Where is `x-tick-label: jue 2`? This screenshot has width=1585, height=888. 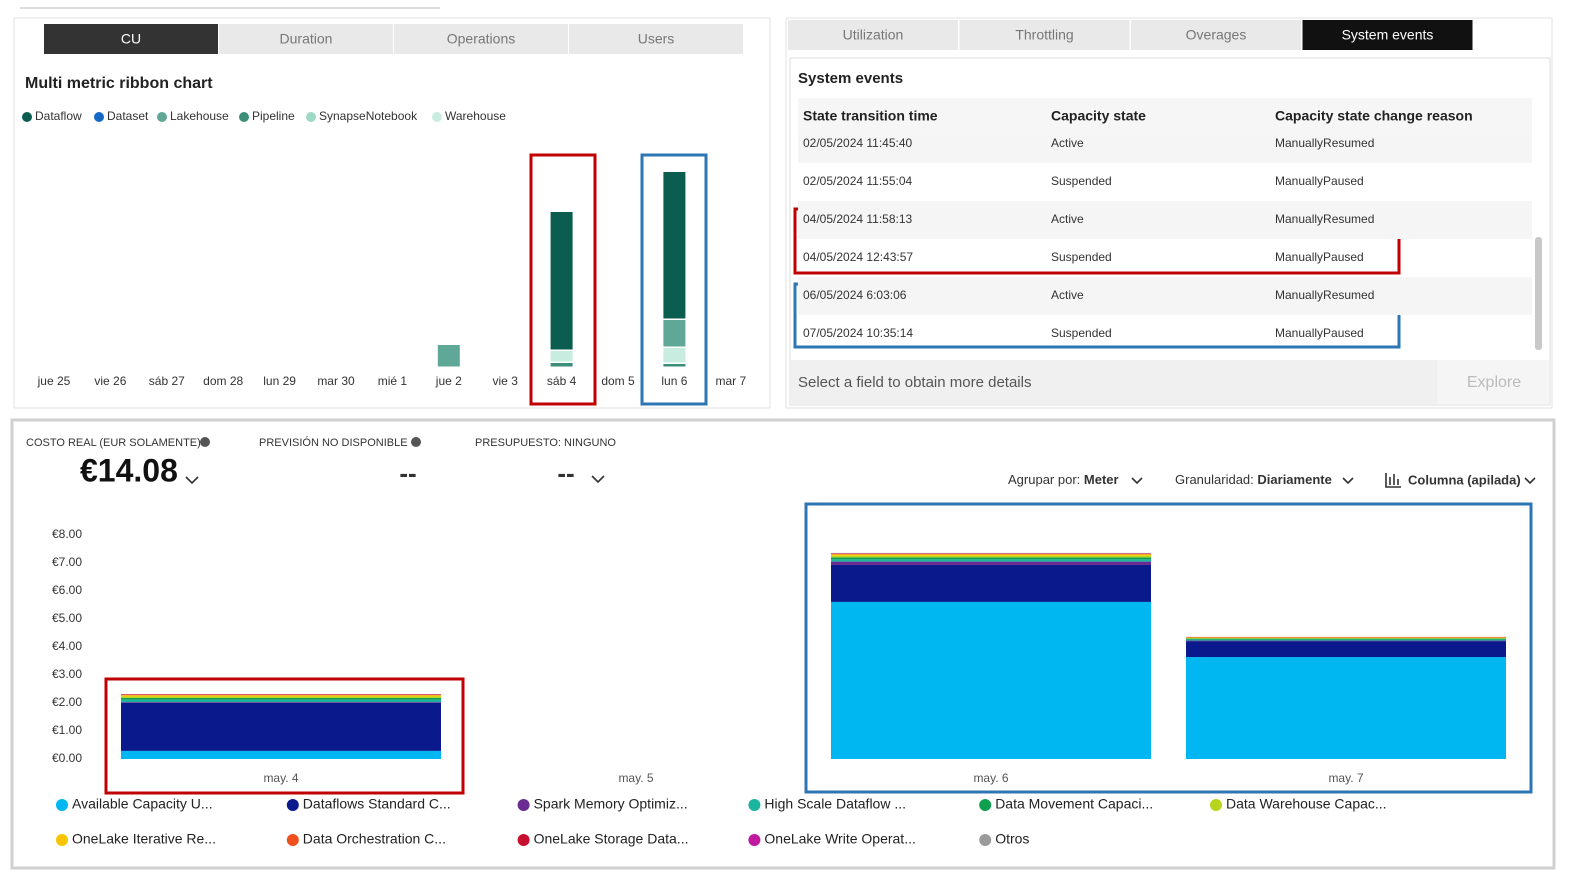 x-tick-label: jue 2 is located at coordinates (448, 381).